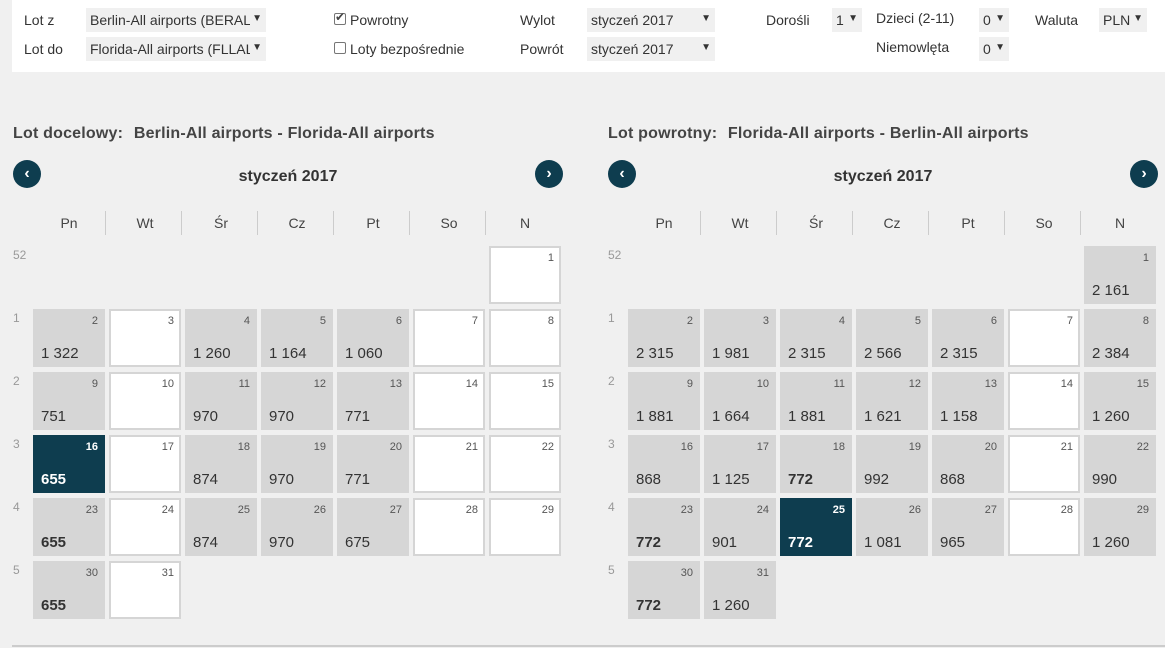 Image resolution: width=1165 pixels, height=648 pixels. I want to click on outbound-prev-month-button: ‹, so click(27, 174).